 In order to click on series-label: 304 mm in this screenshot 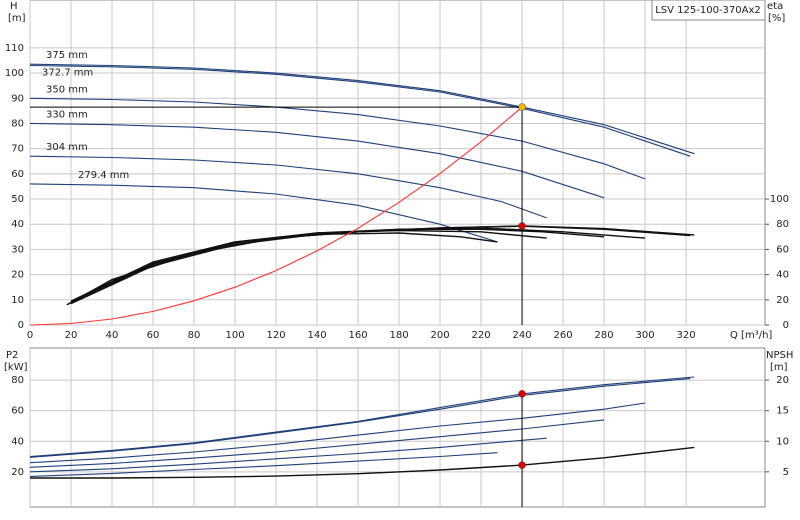, I will do `click(67, 147)`.